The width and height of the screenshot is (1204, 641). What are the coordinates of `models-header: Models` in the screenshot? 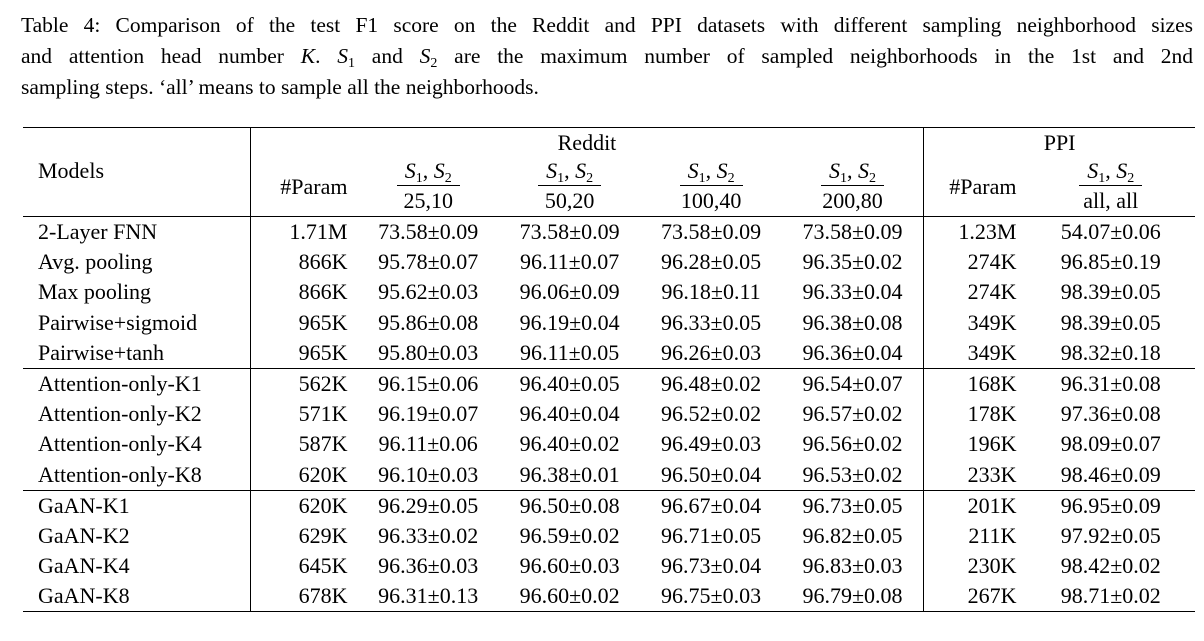 It's located at (71, 170).